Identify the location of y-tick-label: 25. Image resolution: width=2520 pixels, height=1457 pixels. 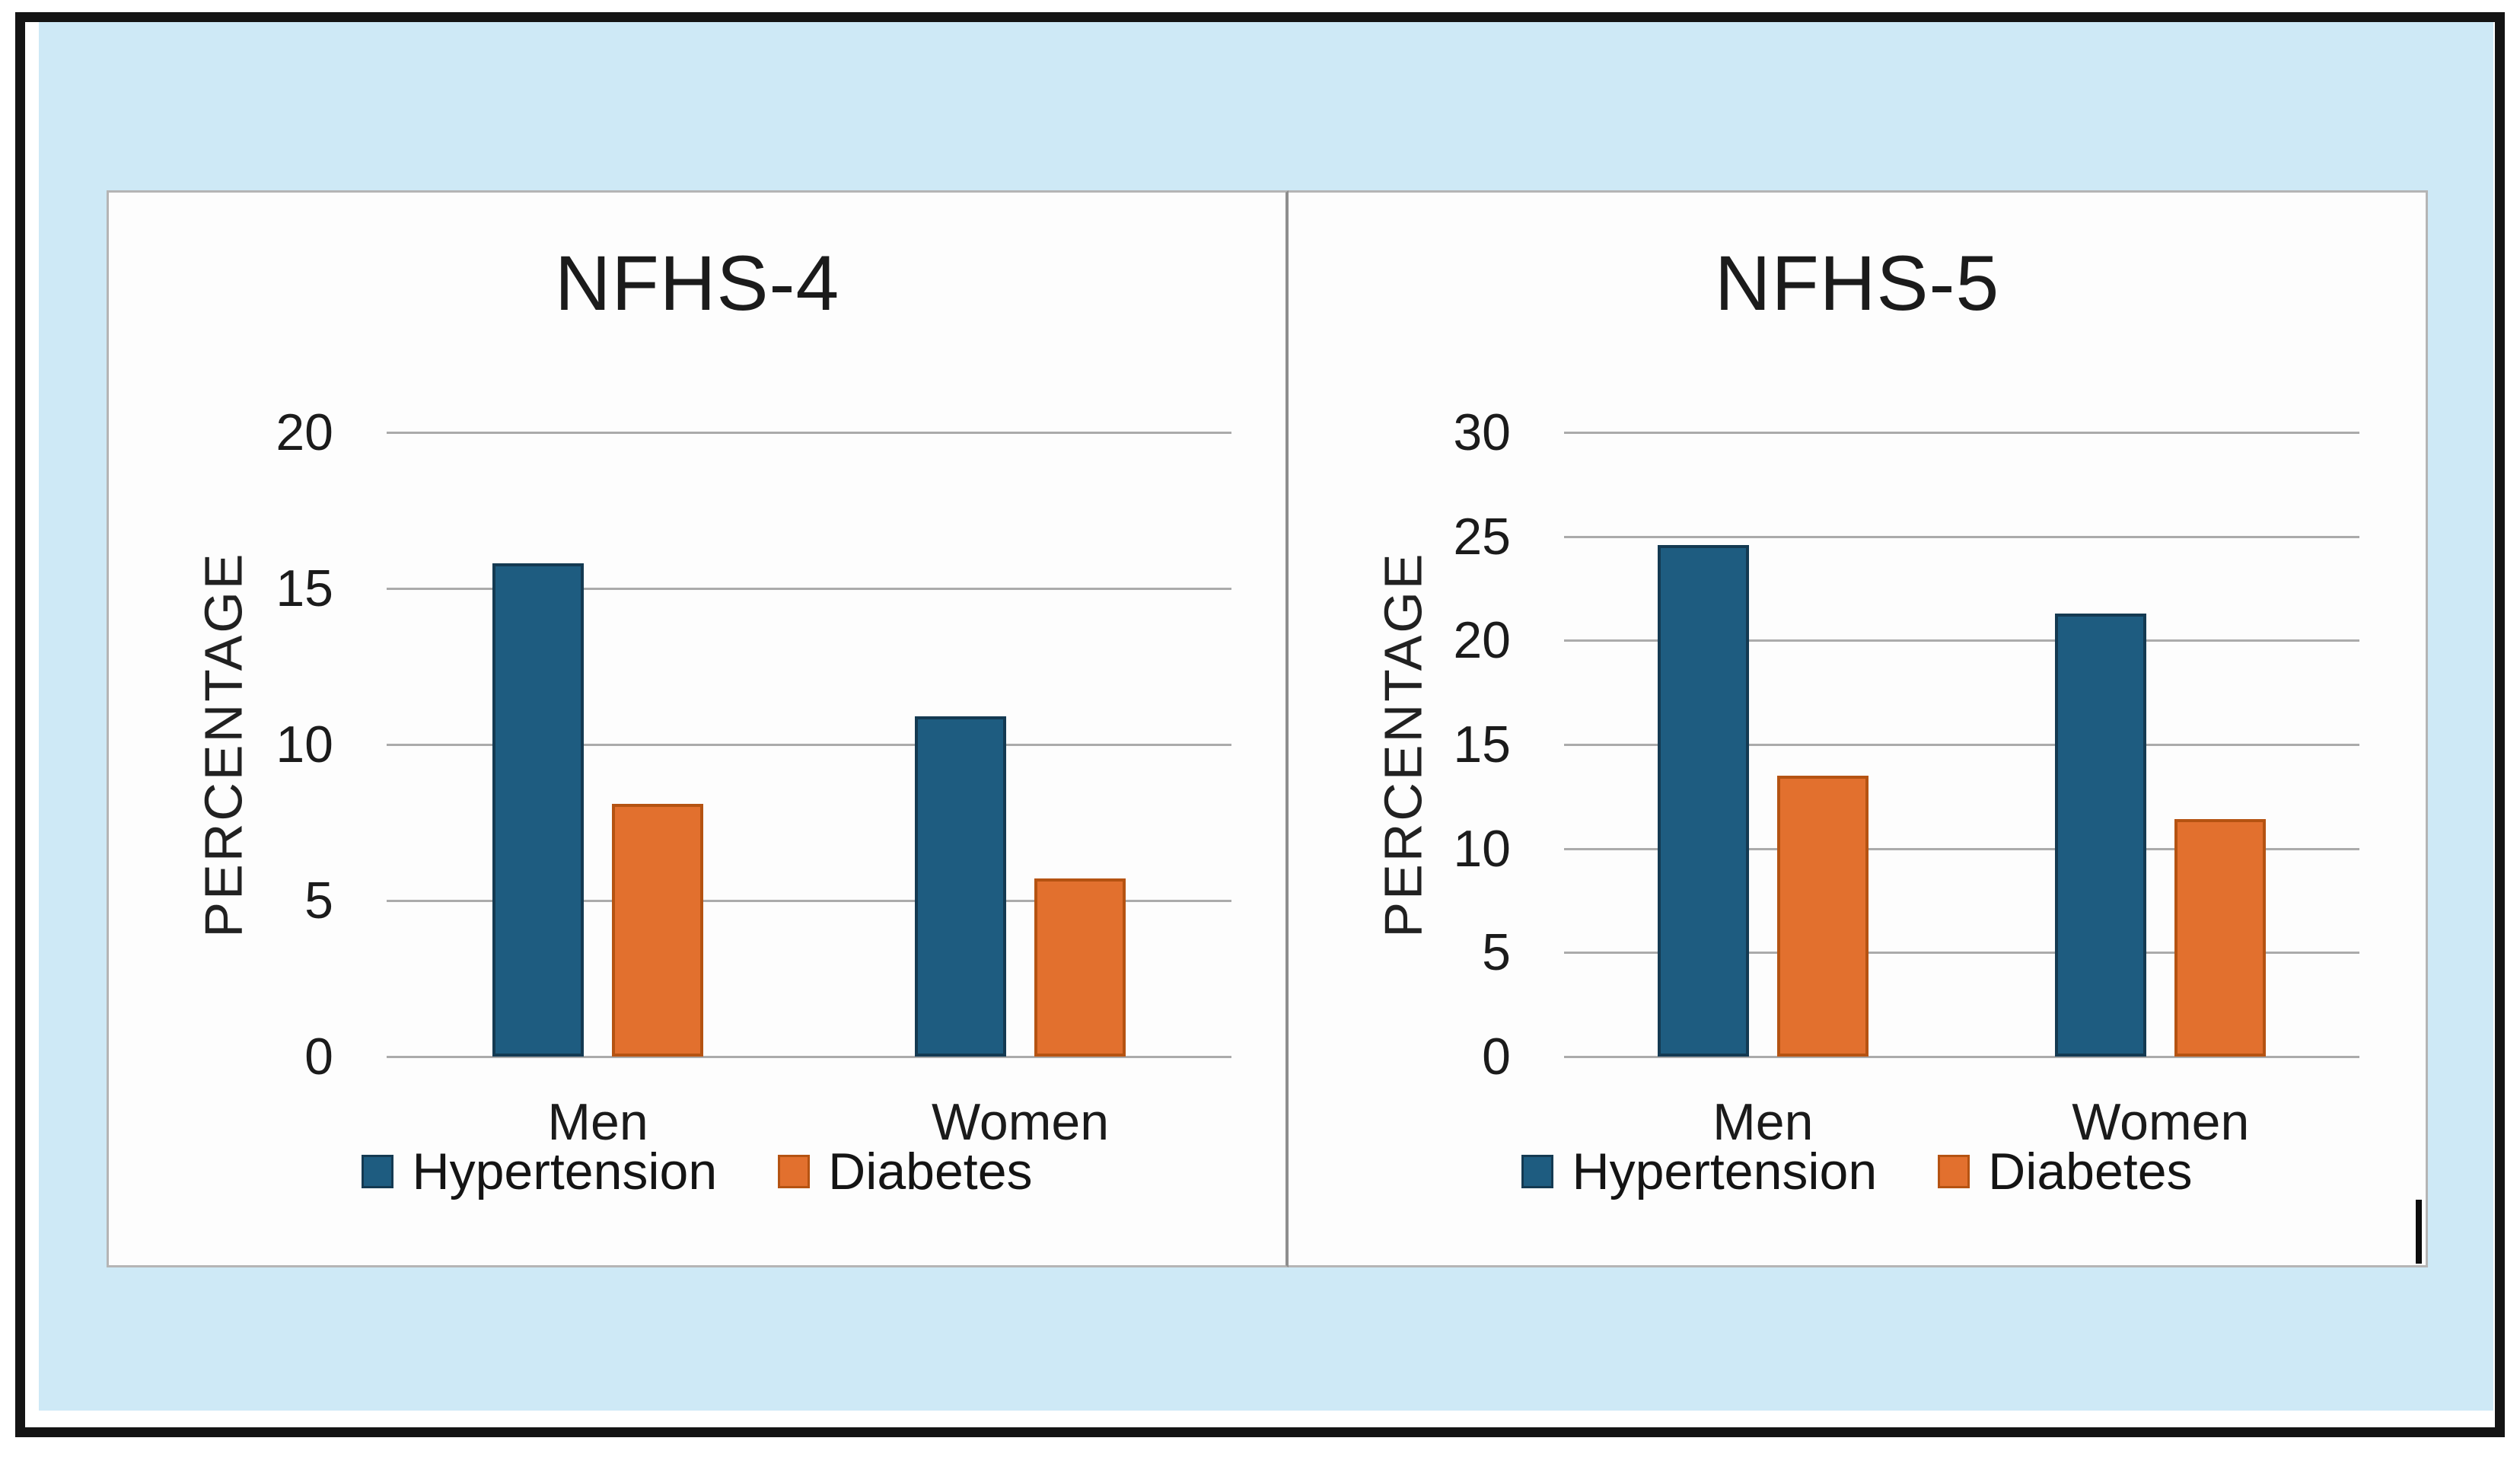
(1482, 536).